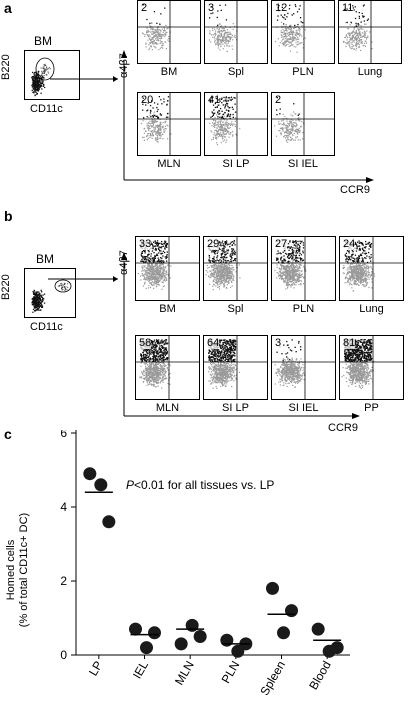  I want to click on flow-plot-lung: 11, so click(370, 32).